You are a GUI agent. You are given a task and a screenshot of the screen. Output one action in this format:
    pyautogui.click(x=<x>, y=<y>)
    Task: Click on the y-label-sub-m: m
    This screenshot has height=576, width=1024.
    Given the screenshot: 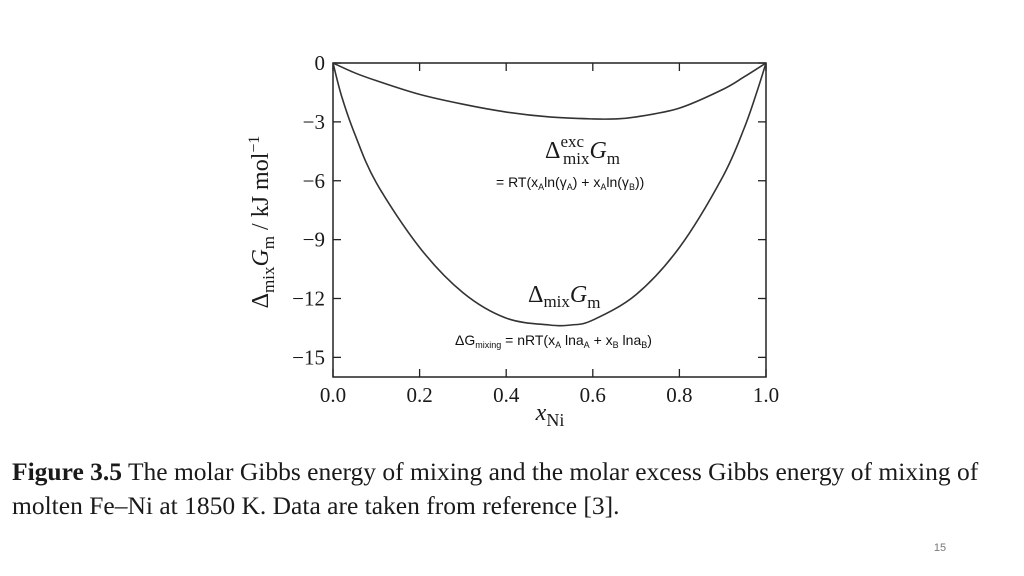 What is the action you would take?
    pyautogui.click(x=268, y=242)
    